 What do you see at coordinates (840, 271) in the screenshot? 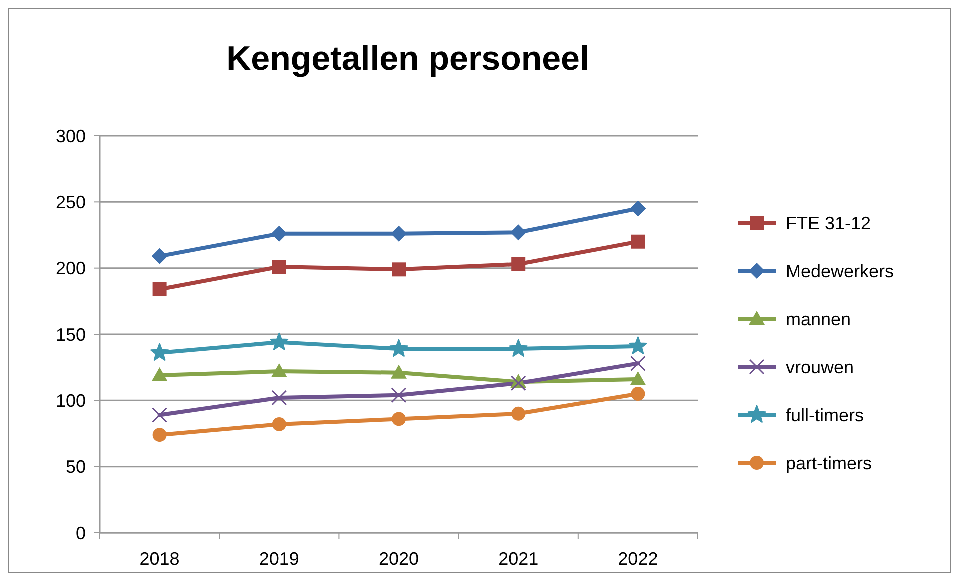
I see `legend-label: Medewerkers` at bounding box center [840, 271].